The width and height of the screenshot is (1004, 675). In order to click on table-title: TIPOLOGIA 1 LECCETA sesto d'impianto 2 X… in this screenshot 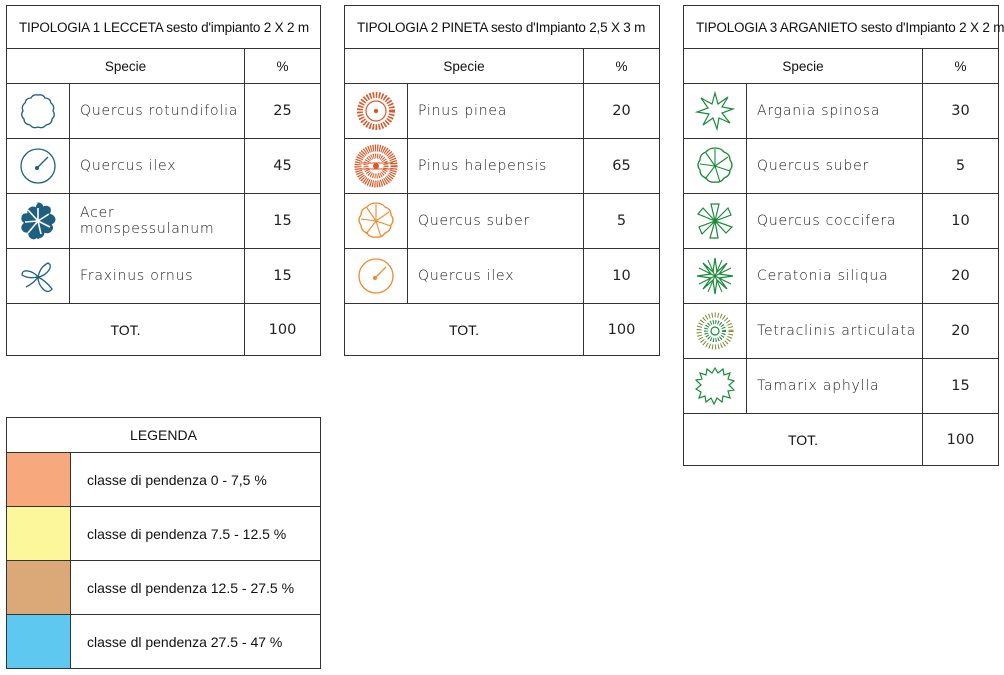, I will do `click(163, 27)`.